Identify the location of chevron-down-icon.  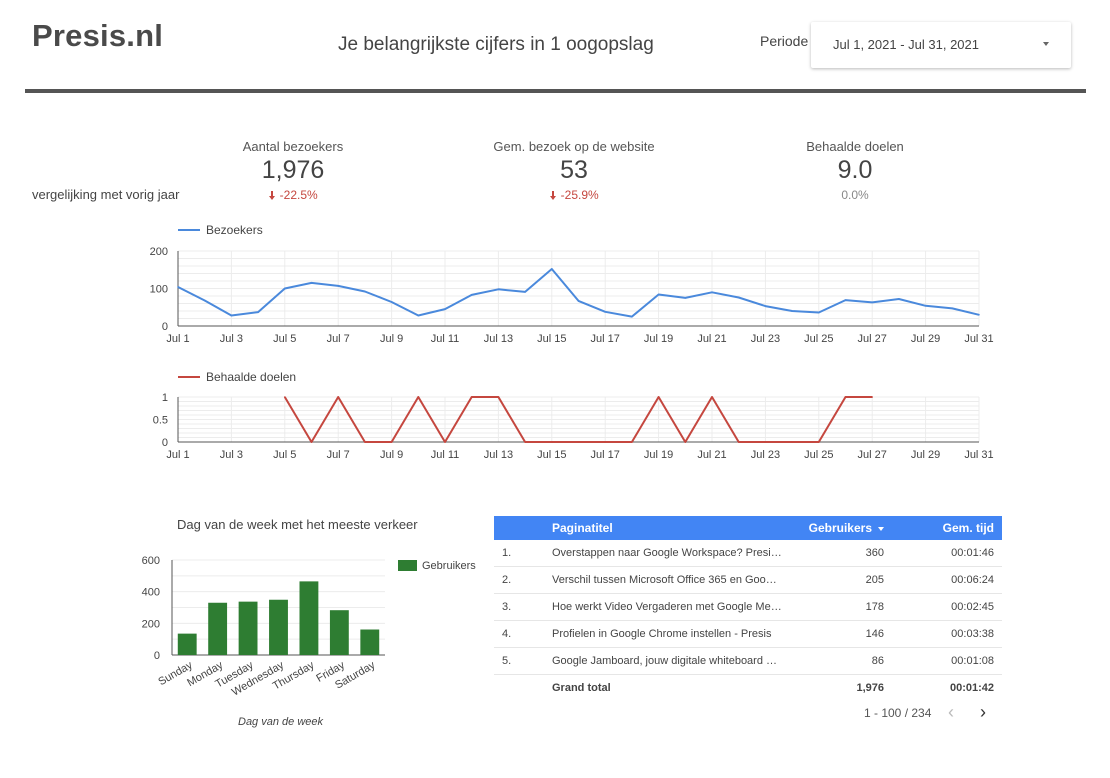
(1046, 44).